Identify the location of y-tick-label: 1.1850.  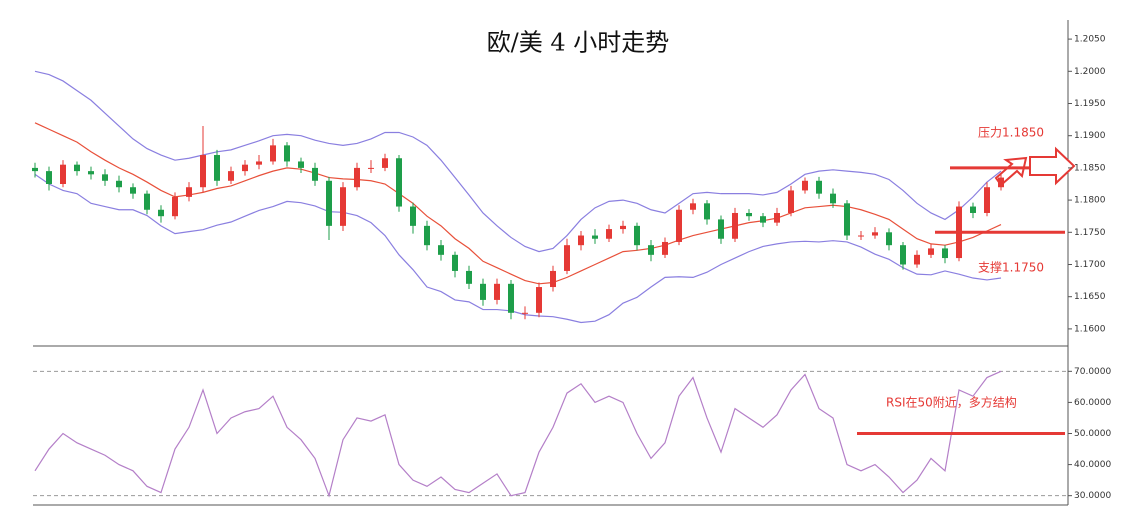
(1090, 168).